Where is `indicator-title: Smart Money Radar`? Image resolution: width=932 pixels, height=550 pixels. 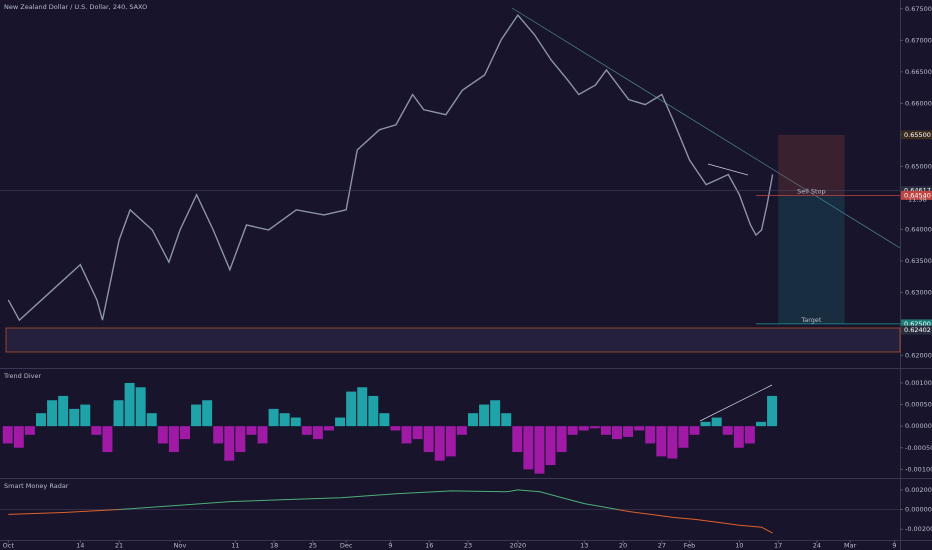
indicator-title: Smart Money Radar is located at coordinates (36, 486).